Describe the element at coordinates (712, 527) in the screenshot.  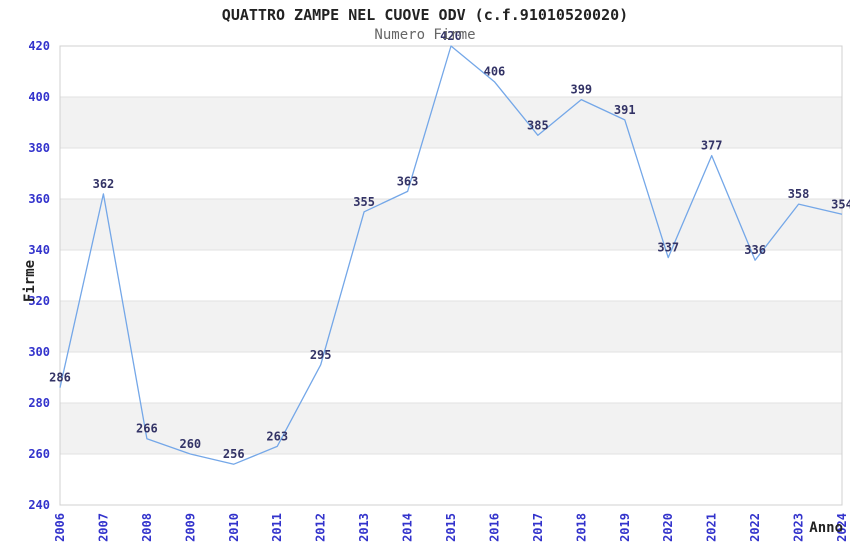
I see `x-tick-label: 2021` at that location.